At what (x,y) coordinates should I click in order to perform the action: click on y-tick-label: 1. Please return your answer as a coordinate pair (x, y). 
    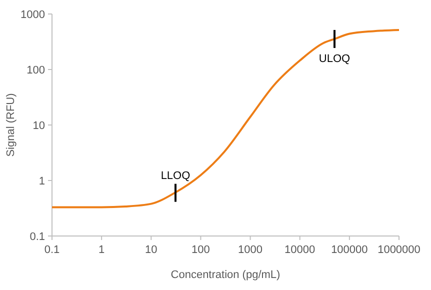
    Looking at the image, I should click on (41, 181).